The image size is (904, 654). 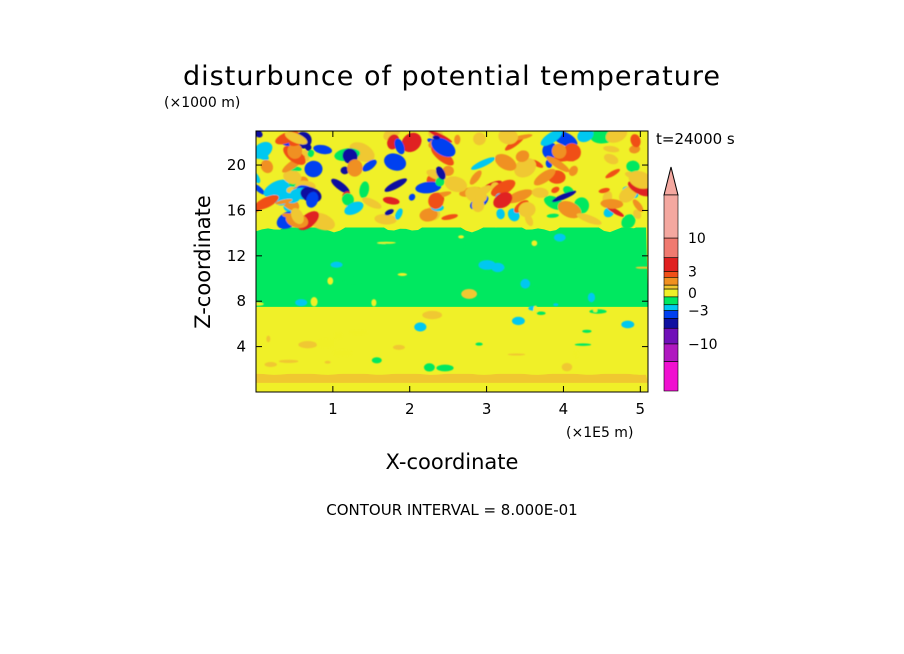 I want to click on x-tick-label: 3, so click(x=487, y=409).